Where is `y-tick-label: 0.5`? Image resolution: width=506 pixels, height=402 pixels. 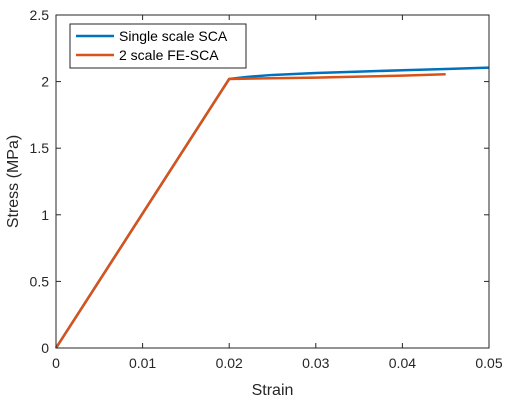 y-tick-label: 0.5 is located at coordinates (40, 281).